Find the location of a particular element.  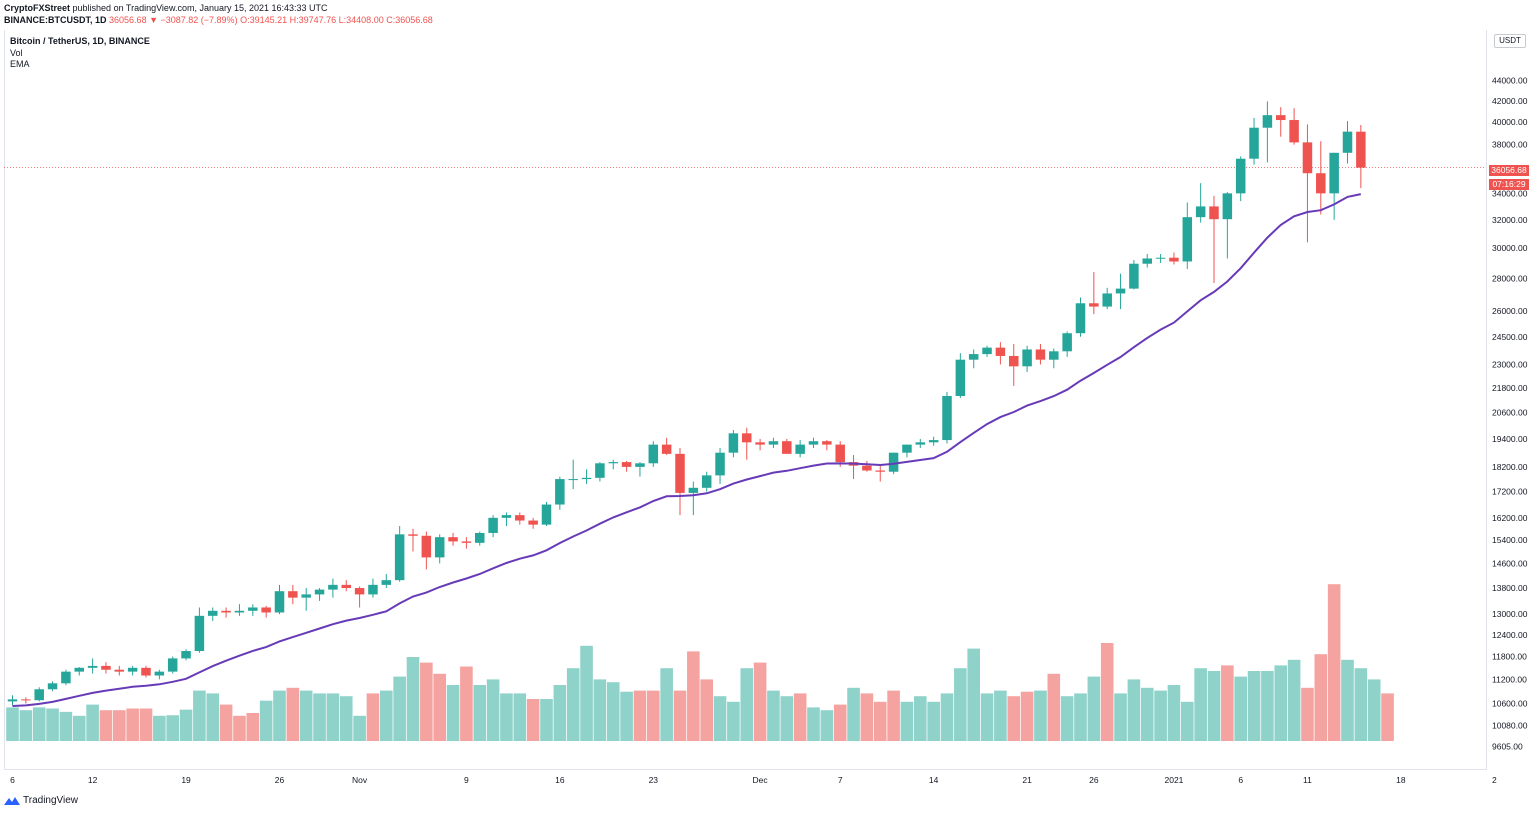

y-tick-label: 23000.00 is located at coordinates (1510, 364).